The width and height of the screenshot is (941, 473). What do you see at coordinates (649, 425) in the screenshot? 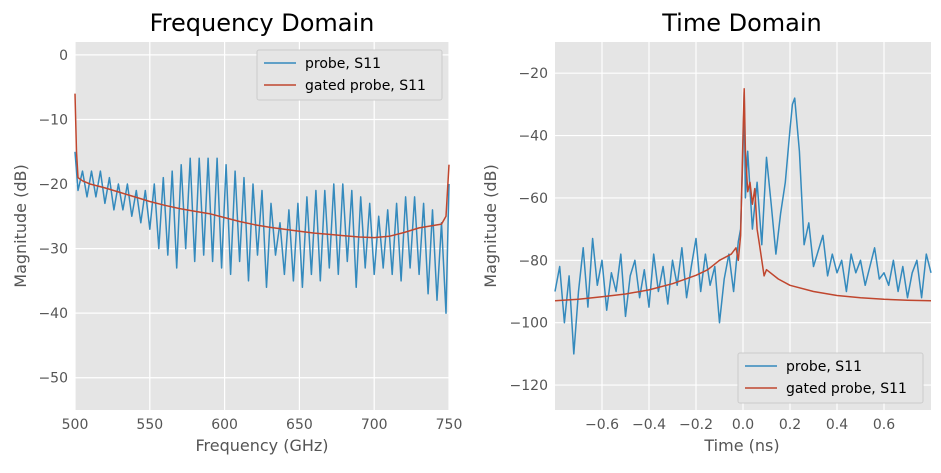
I see `x-tick-label: −0.4` at bounding box center [649, 425].